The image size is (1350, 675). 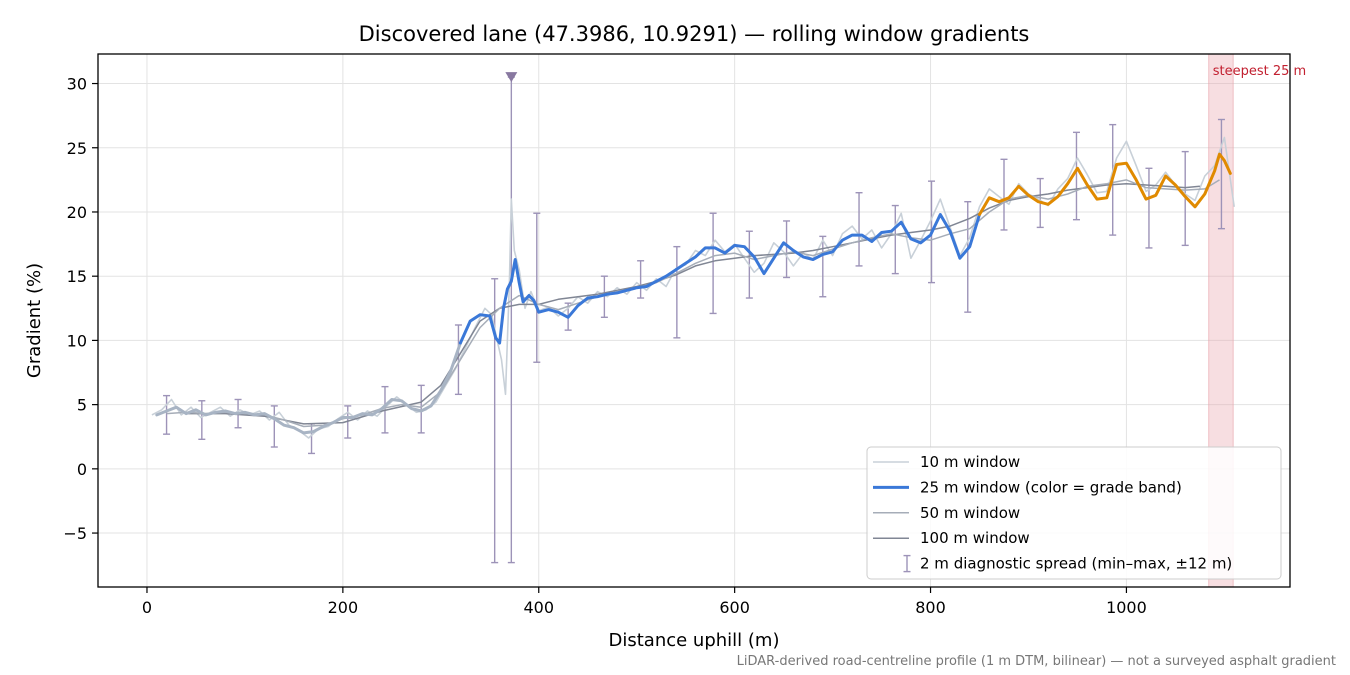 What do you see at coordinates (75, 533) in the screenshot?
I see `y-tick-label: −5` at bounding box center [75, 533].